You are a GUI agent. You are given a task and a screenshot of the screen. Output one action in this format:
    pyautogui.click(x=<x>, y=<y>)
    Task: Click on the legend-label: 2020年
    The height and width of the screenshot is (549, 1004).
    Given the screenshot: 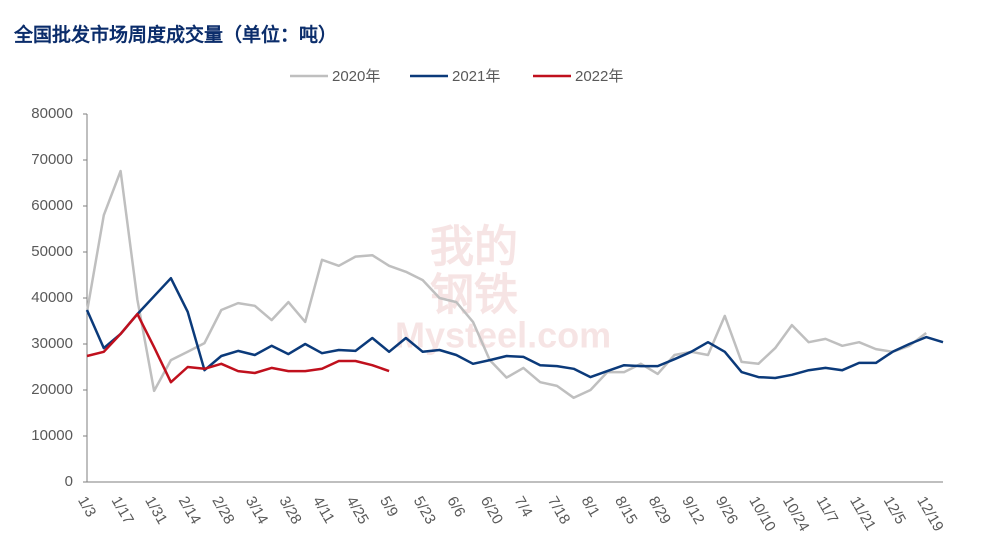 What is the action you would take?
    pyautogui.click(x=356, y=76)
    